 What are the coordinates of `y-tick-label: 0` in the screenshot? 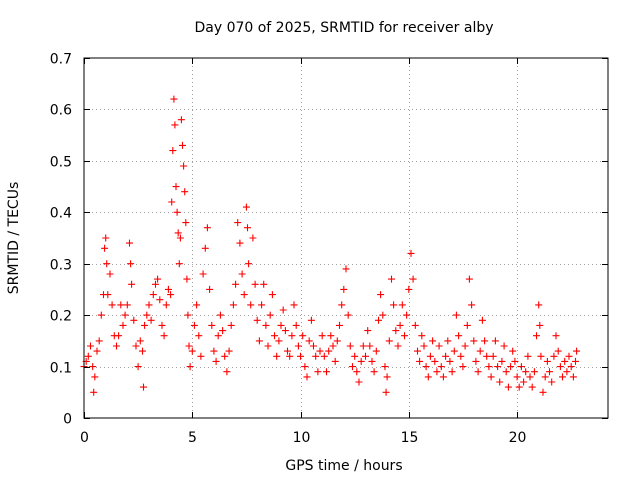 It's located at (67, 420).